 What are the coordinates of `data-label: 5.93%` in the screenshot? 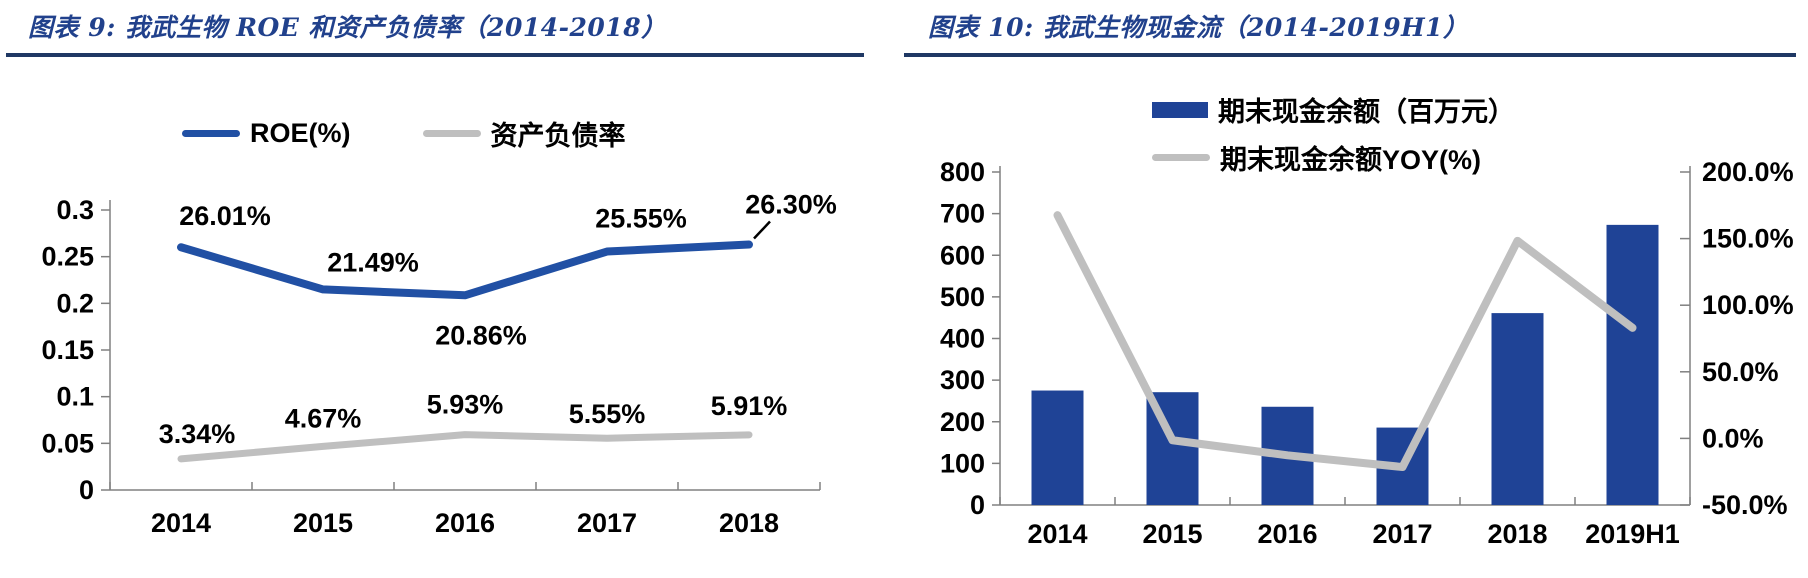 It's located at (465, 405).